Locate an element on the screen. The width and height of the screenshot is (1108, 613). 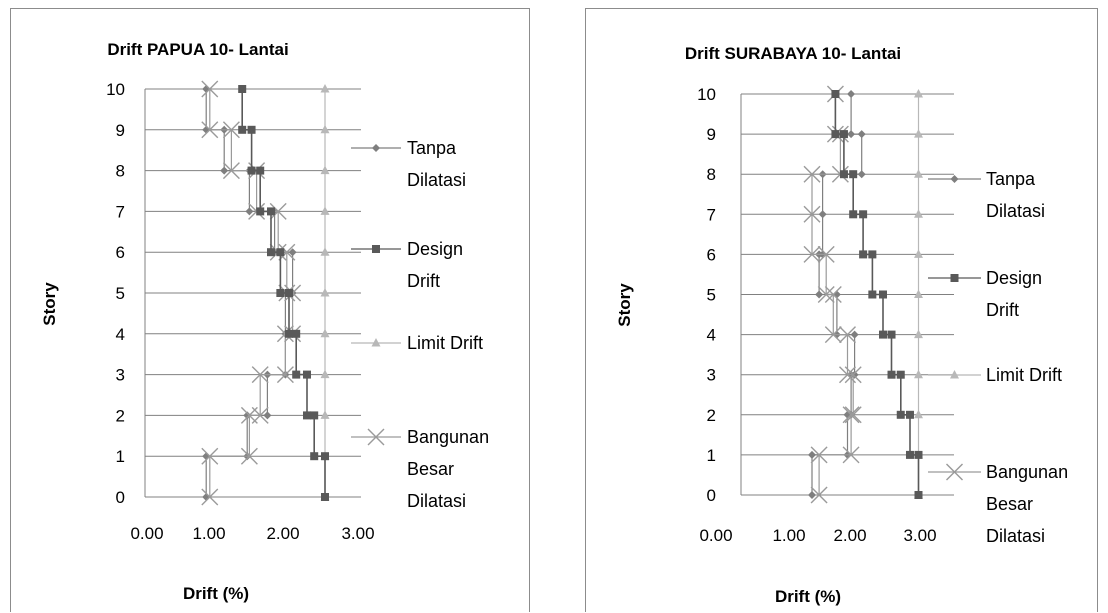
legend-marker-tanpa is located at coordinates (954, 179).